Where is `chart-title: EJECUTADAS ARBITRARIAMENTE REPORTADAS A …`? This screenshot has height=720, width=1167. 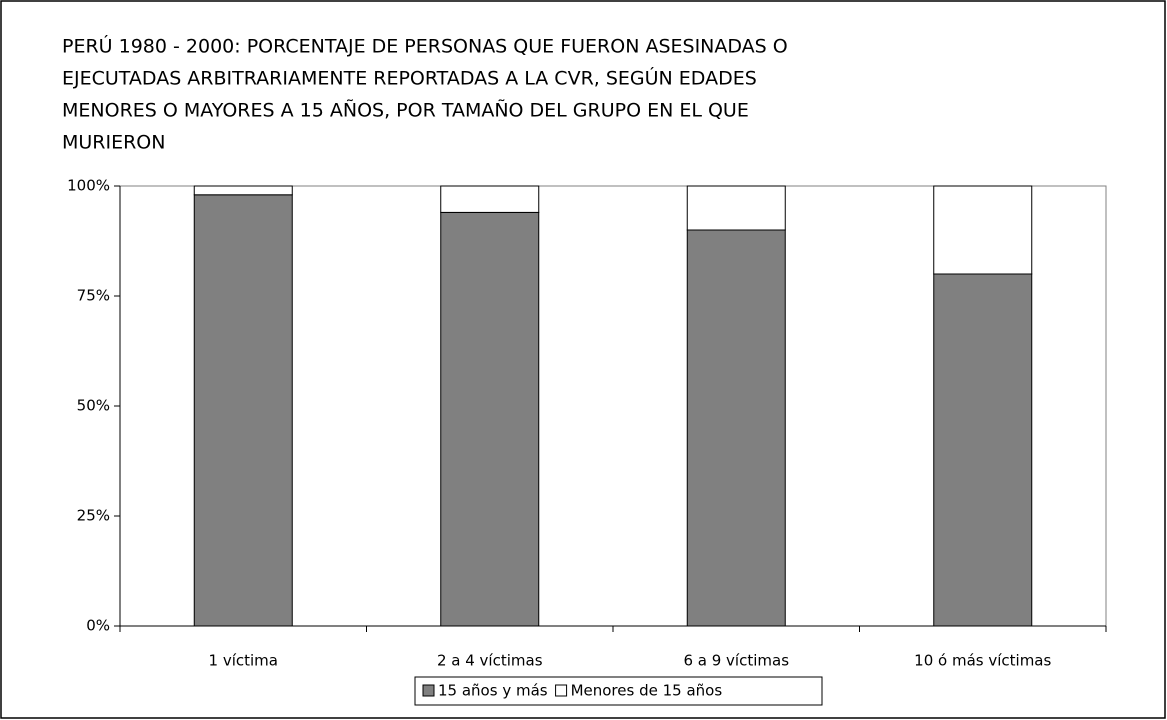 chart-title: EJECUTADAS ARBITRARIAMENTE REPORTADAS A … is located at coordinates (409, 78).